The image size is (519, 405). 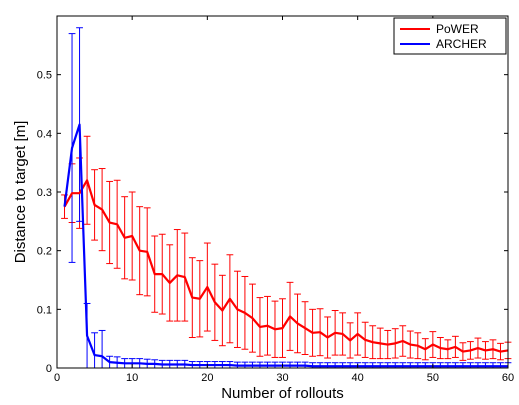 I want to click on legend-box, so click(x=450, y=36).